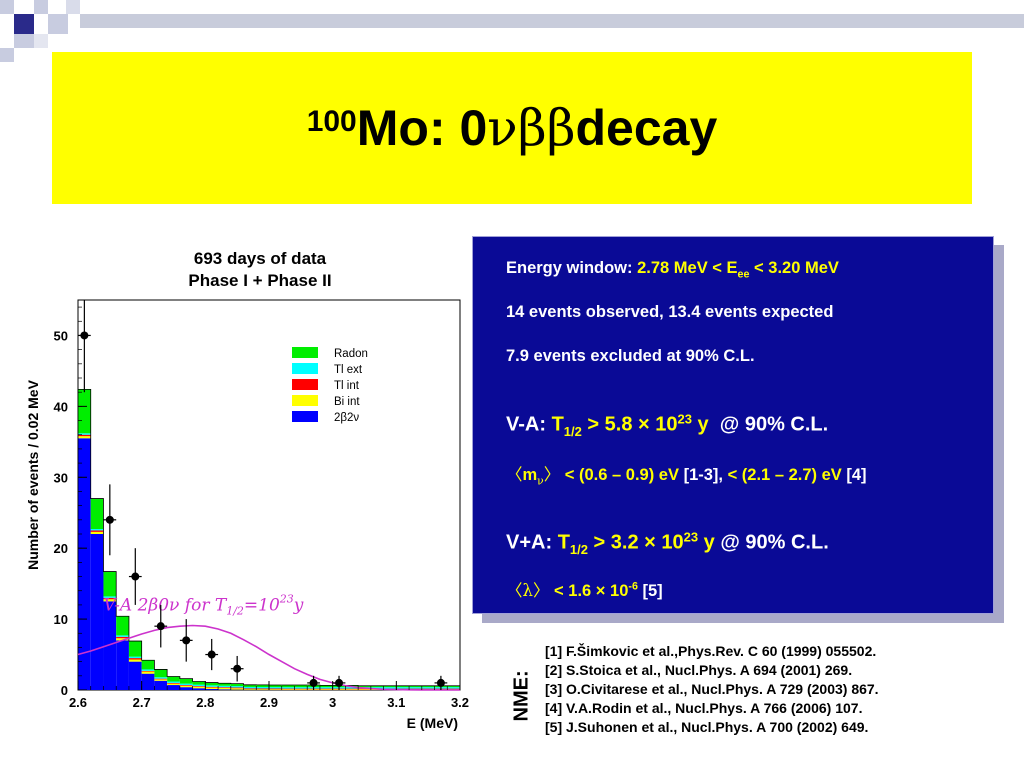  I want to click on legend-label: Tl int, so click(347, 386).